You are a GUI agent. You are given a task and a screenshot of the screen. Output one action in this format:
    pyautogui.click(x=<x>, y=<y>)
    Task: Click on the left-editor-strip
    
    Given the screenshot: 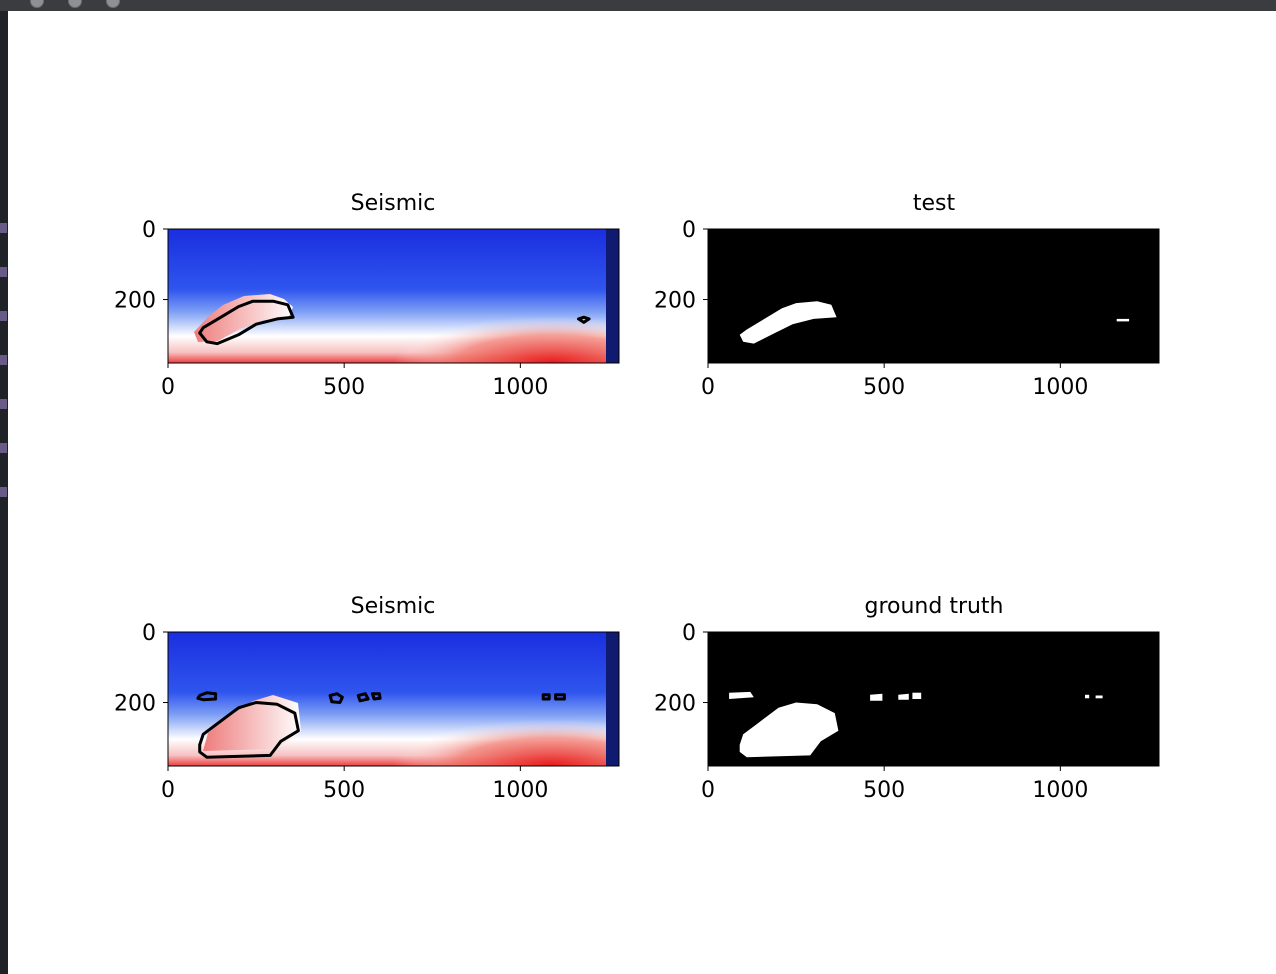 What is the action you would take?
    pyautogui.click(x=4, y=492)
    